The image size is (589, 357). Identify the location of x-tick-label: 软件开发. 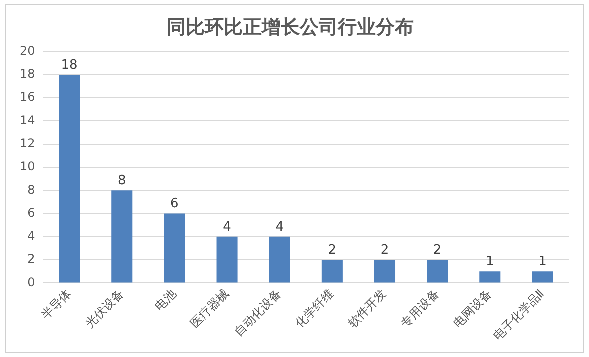
(367, 308).